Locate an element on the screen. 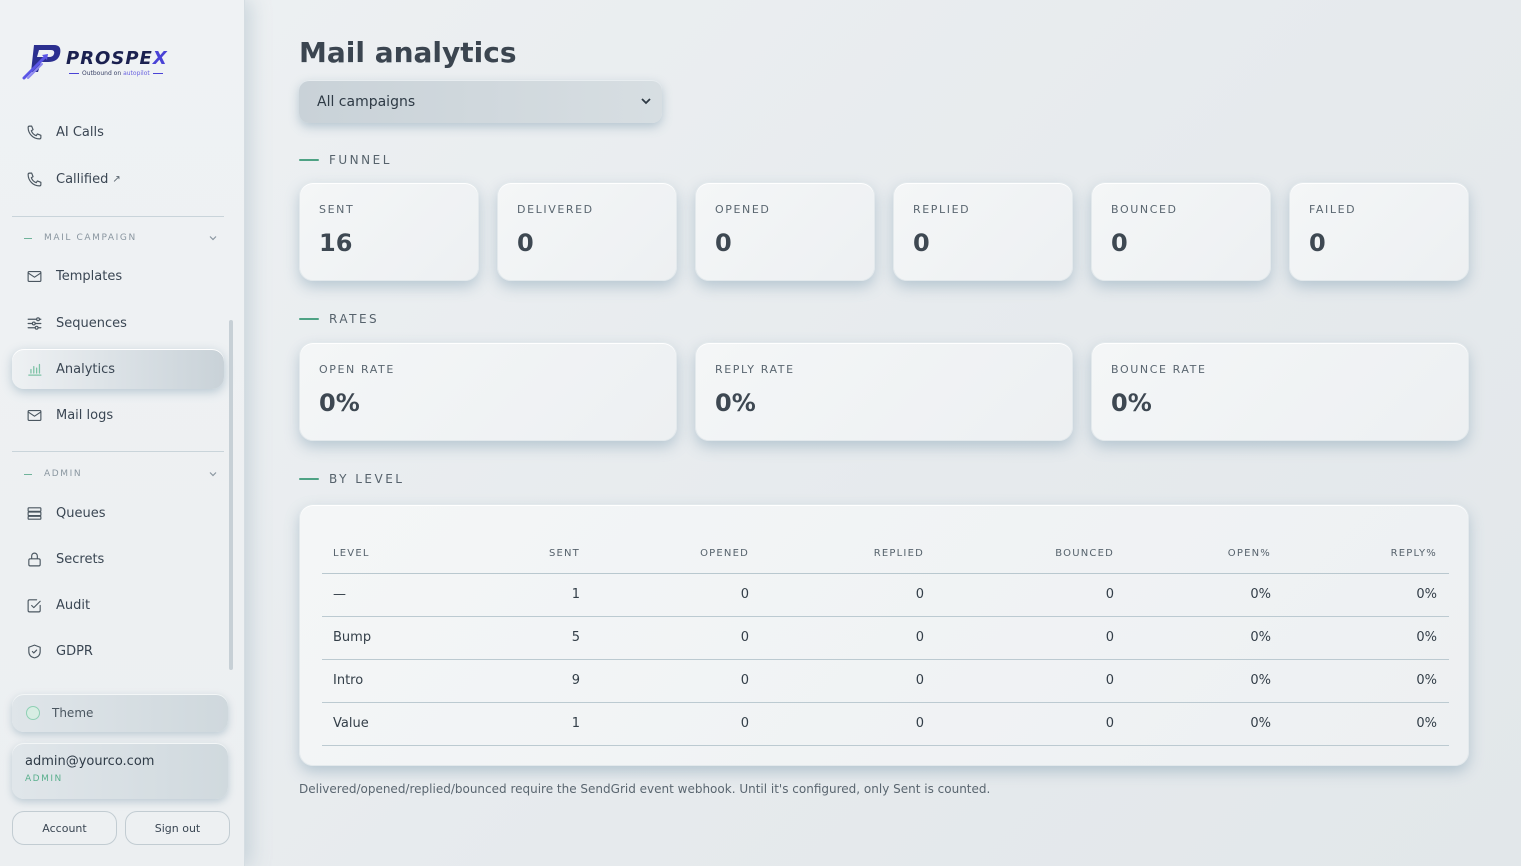 This screenshot has height=866, width=1521. funnel-card-replied: REPLIED 0 is located at coordinates (983, 231).